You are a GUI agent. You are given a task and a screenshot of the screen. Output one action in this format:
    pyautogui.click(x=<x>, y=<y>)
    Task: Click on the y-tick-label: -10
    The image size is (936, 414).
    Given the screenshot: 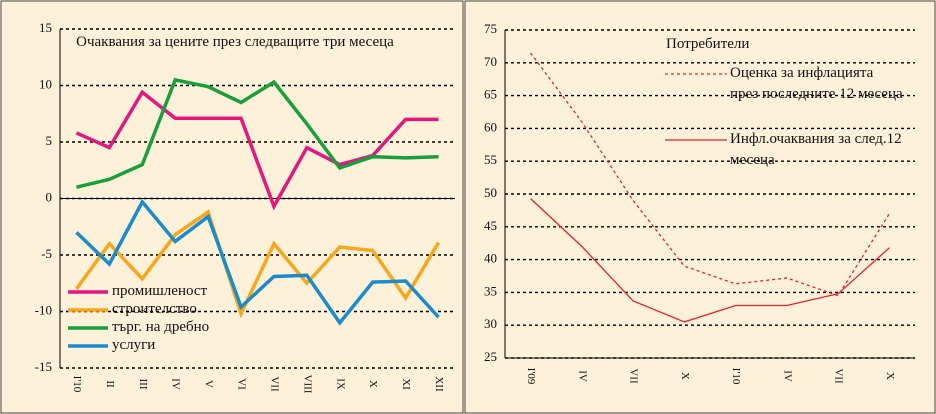 What is the action you would take?
    pyautogui.click(x=43, y=309)
    